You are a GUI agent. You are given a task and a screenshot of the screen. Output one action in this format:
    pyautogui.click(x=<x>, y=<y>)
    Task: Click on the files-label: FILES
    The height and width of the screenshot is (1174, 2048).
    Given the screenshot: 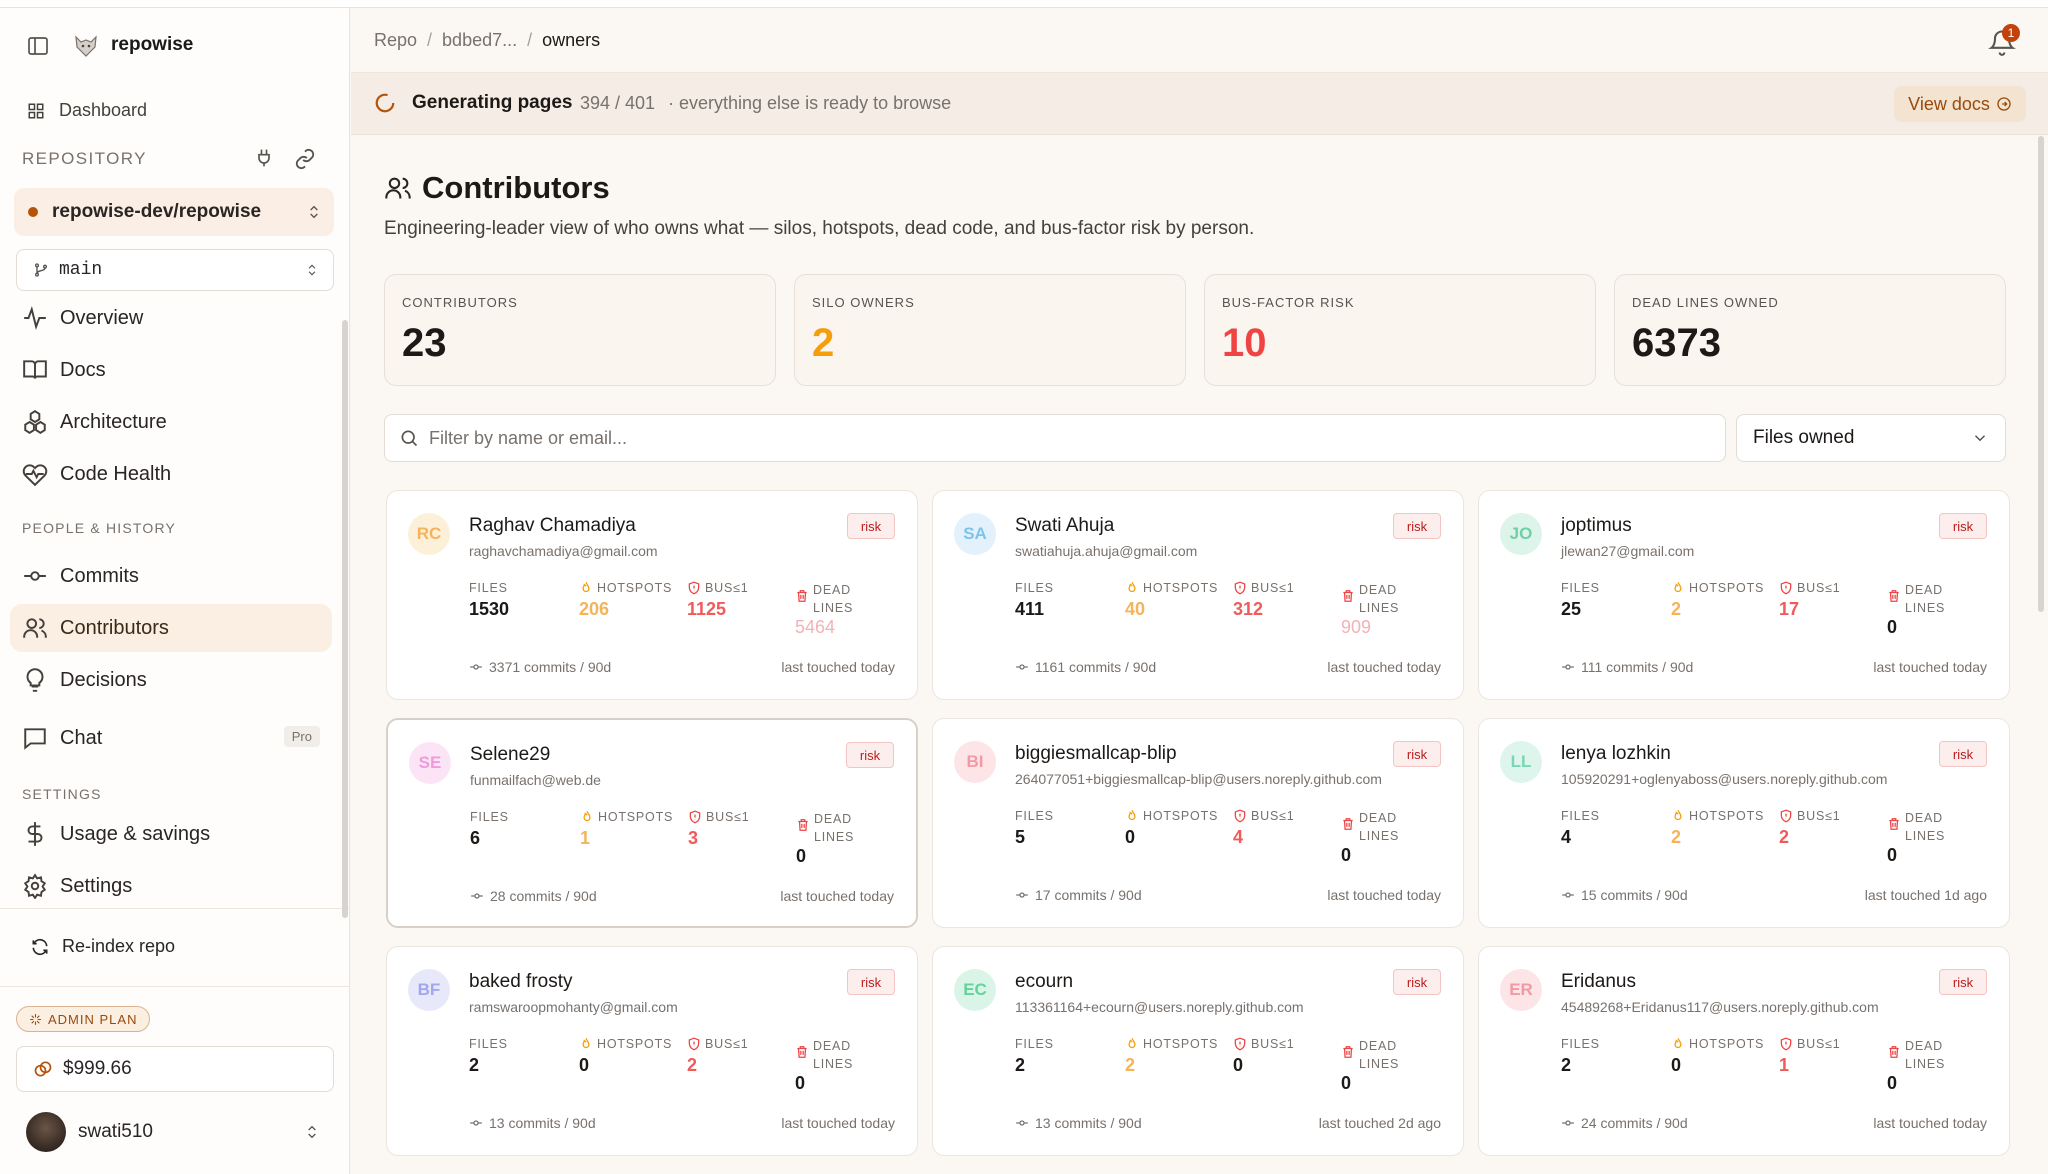 What is the action you would take?
    pyautogui.click(x=1034, y=588)
    